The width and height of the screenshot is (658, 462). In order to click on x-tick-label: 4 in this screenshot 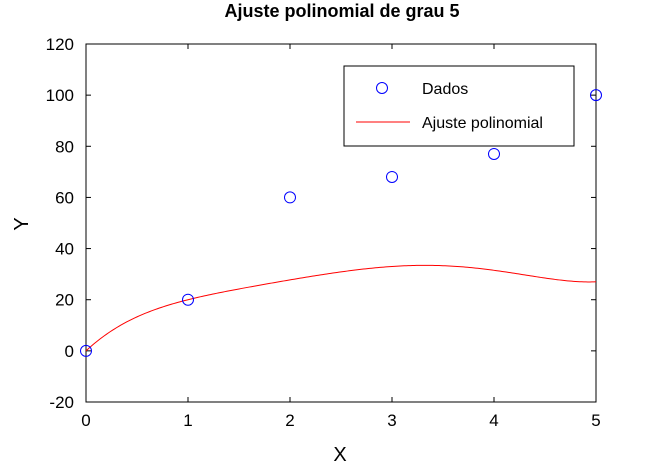, I will do `click(493, 420)`.